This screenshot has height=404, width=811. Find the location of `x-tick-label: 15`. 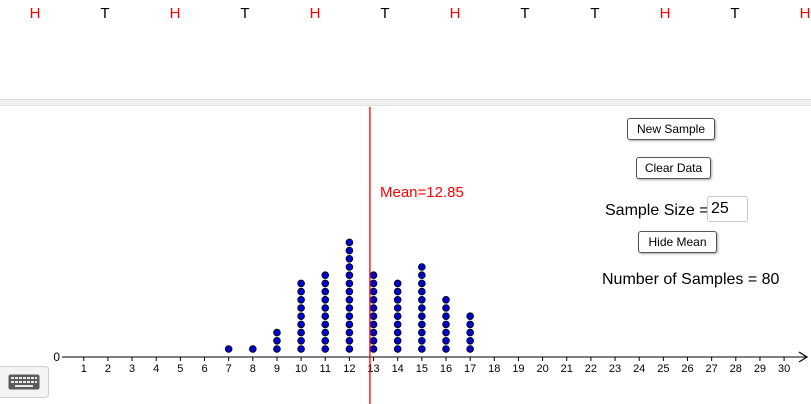

x-tick-label: 15 is located at coordinates (422, 369).